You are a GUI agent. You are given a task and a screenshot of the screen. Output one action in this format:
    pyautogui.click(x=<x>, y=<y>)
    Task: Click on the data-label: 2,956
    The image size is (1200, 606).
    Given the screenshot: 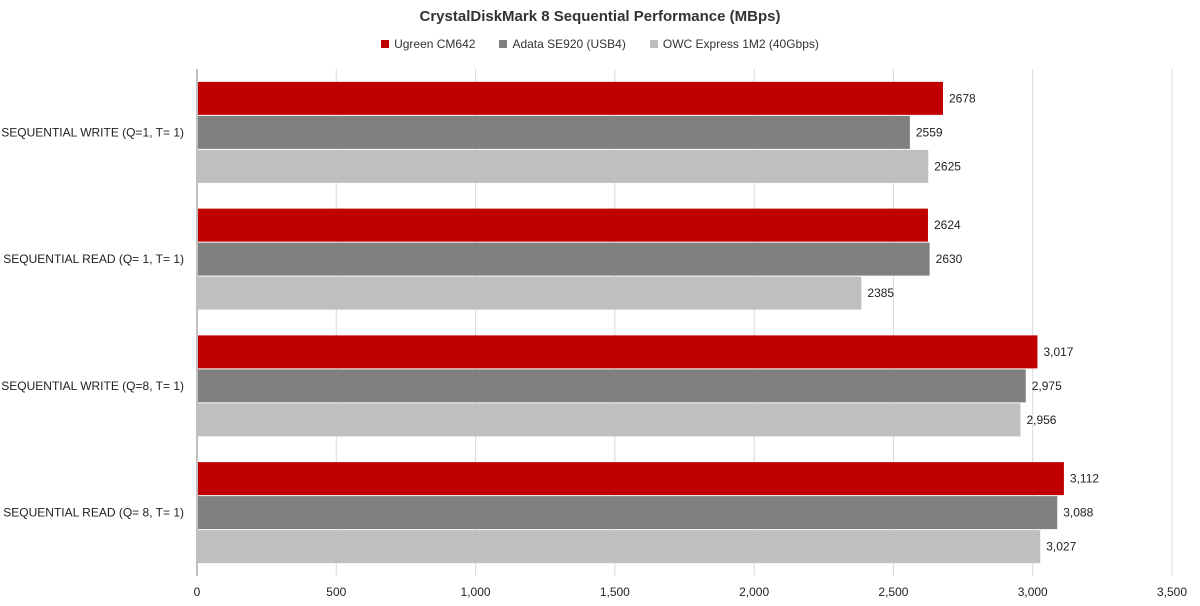 What is the action you would take?
    pyautogui.click(x=1041, y=420)
    